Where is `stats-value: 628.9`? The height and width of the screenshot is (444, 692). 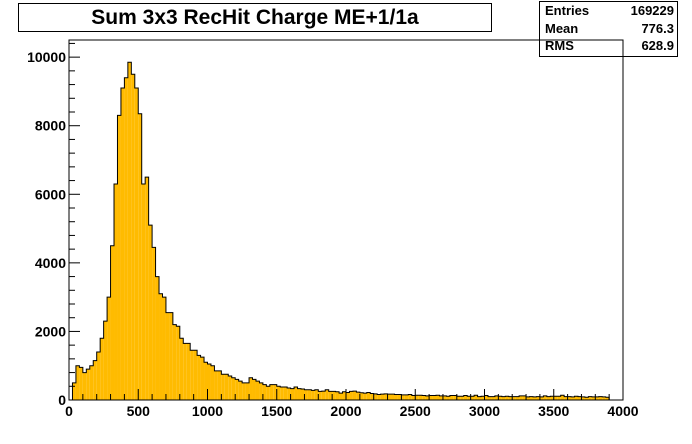
stats-value: 628.9 is located at coordinates (657, 45).